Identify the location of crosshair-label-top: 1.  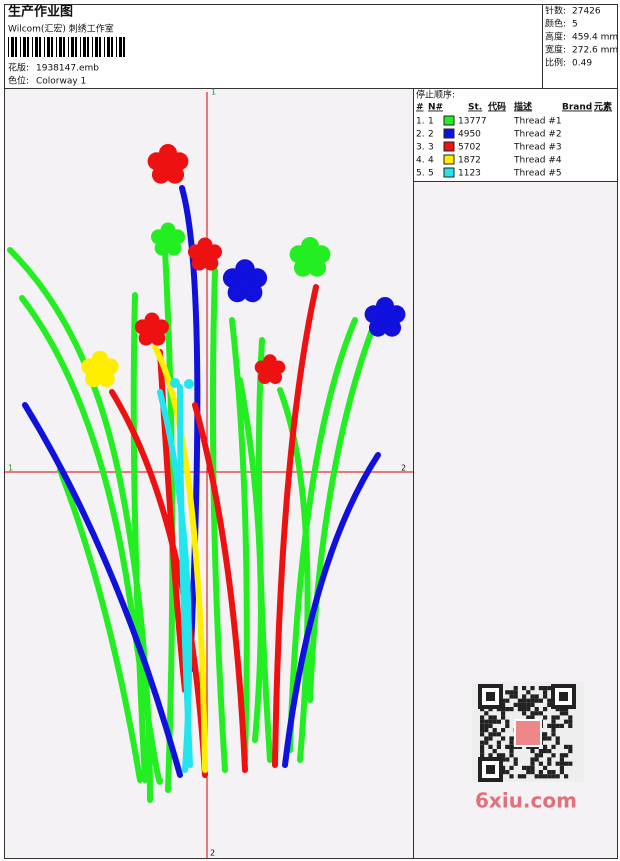
(213, 92).